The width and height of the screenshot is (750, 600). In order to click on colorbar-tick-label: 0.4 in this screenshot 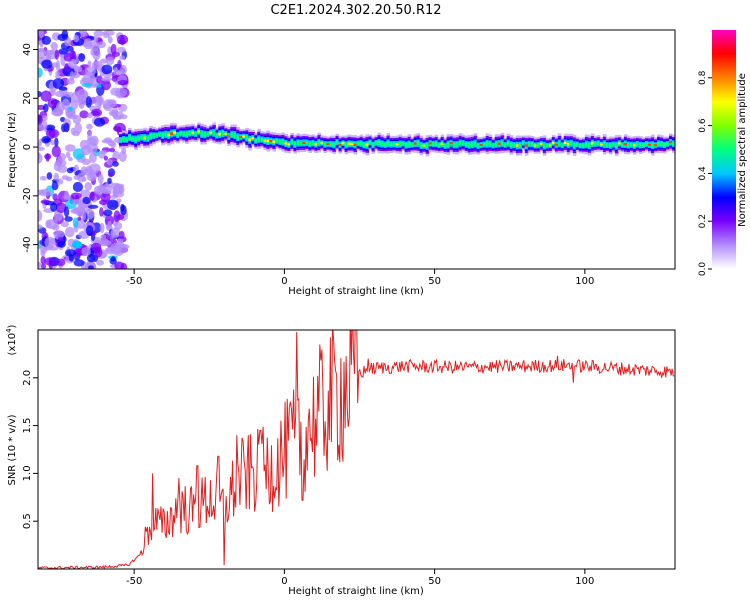, I will do `click(703, 173)`.